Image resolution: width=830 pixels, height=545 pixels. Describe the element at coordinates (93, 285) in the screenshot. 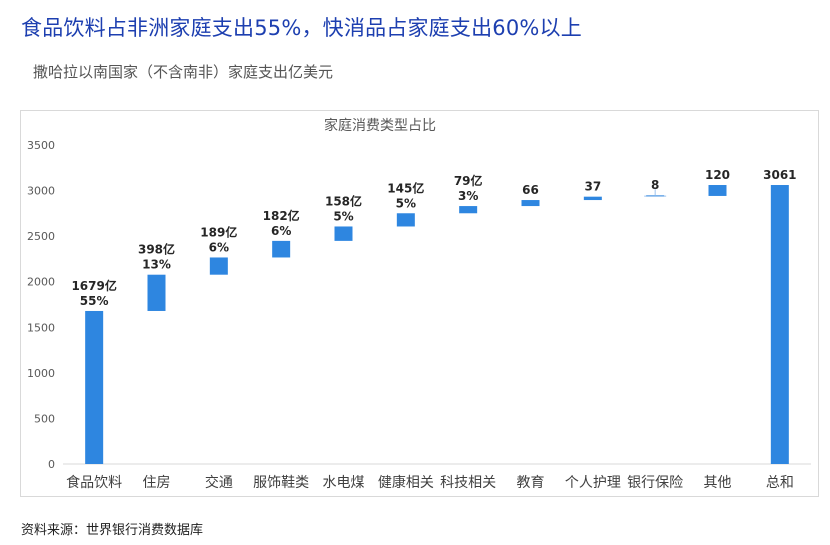

I see `data-label: 1679亿` at that location.